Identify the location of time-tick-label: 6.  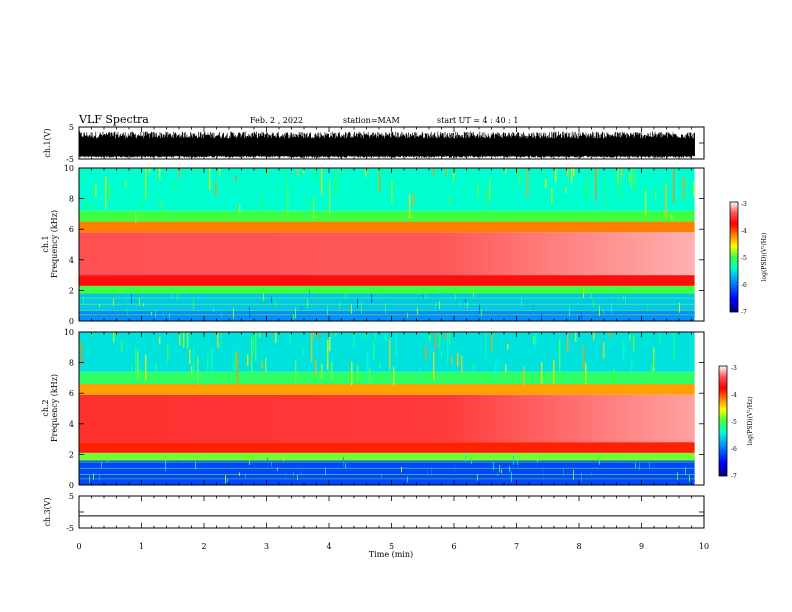
(453, 546).